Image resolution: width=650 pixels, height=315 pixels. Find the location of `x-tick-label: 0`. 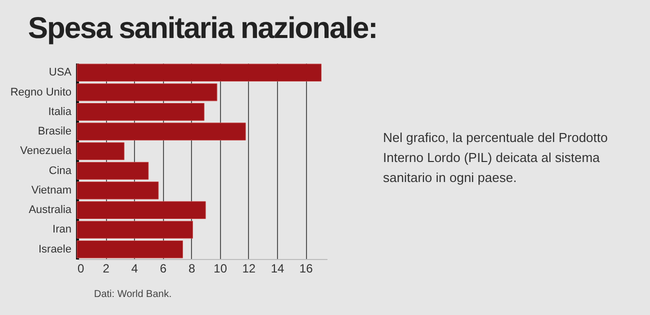

x-tick-label: 0 is located at coordinates (81, 269).